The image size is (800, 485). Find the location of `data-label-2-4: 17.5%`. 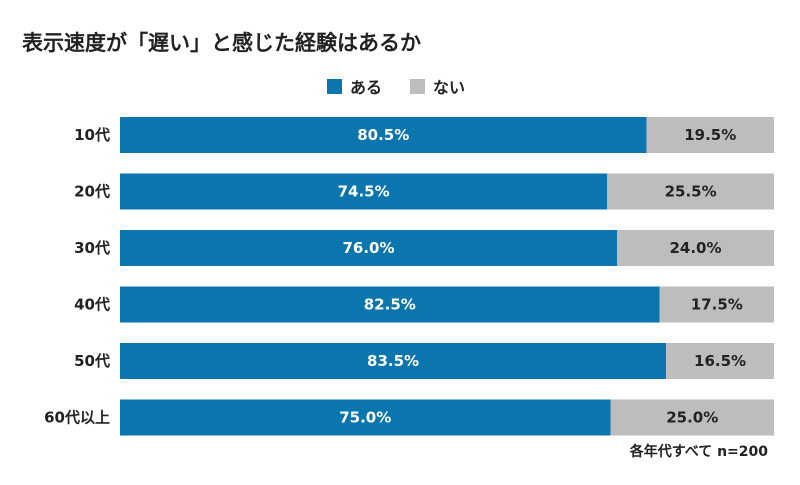

data-label-2-4: 17.5% is located at coordinates (717, 305).